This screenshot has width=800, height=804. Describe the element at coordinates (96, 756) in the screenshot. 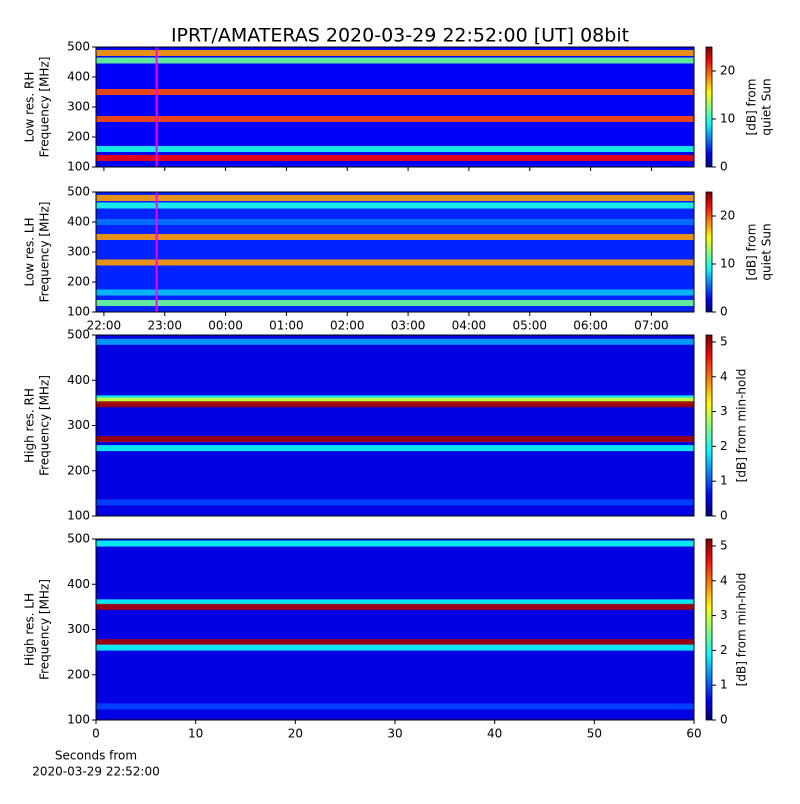

I see `x-axis-label: Seconds from` at that location.